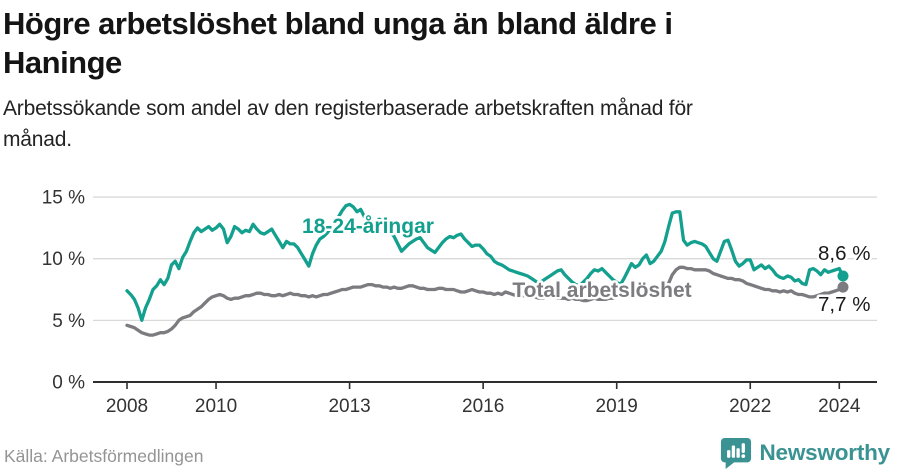 The image size is (900, 474). I want to click on series-label-youth: 18-24-åringar, so click(368, 226).